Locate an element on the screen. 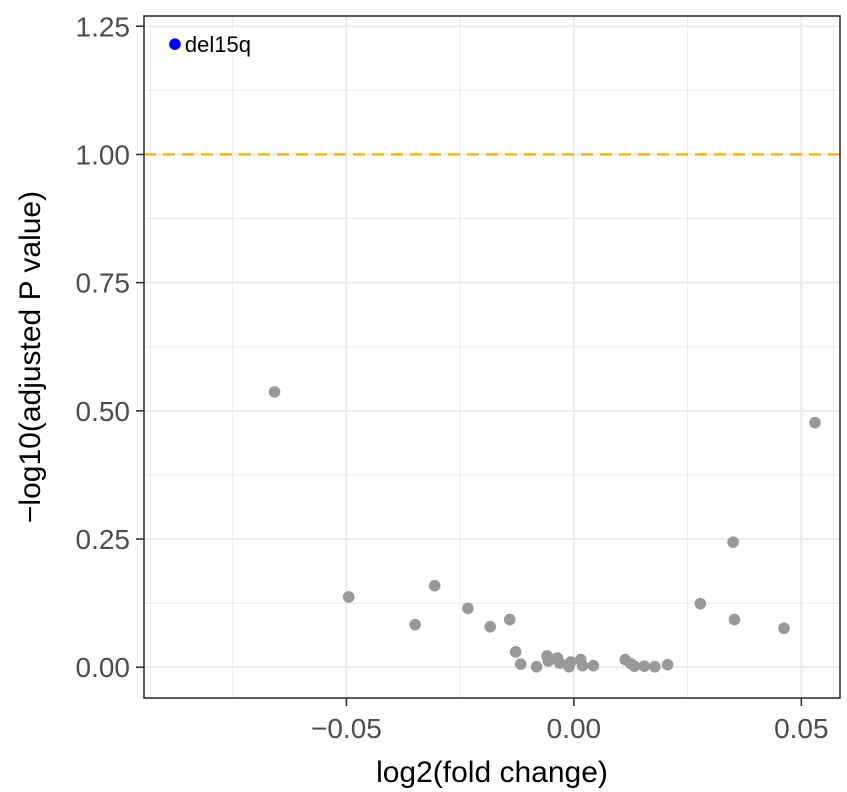  y-axis-title: −log10(adjusted P value) is located at coordinates (30, 357).